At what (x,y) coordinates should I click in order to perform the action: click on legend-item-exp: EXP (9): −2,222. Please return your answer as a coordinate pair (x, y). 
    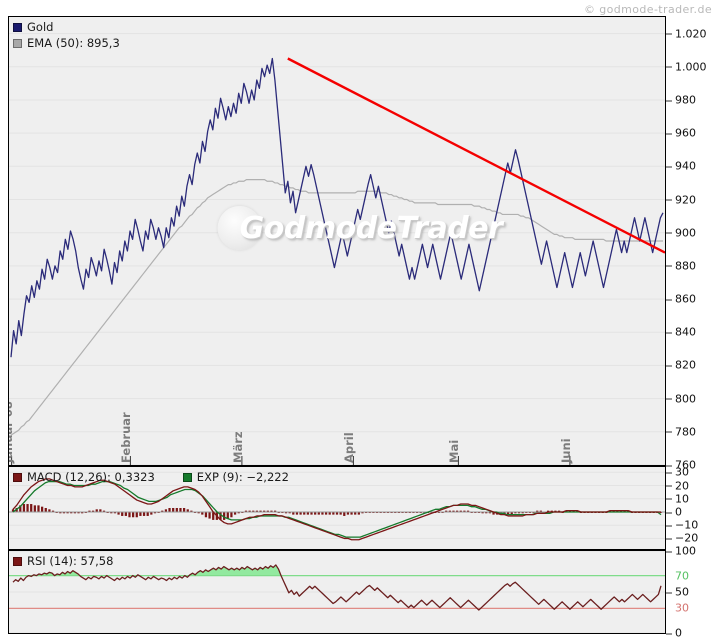
    Looking at the image, I should click on (235, 477).